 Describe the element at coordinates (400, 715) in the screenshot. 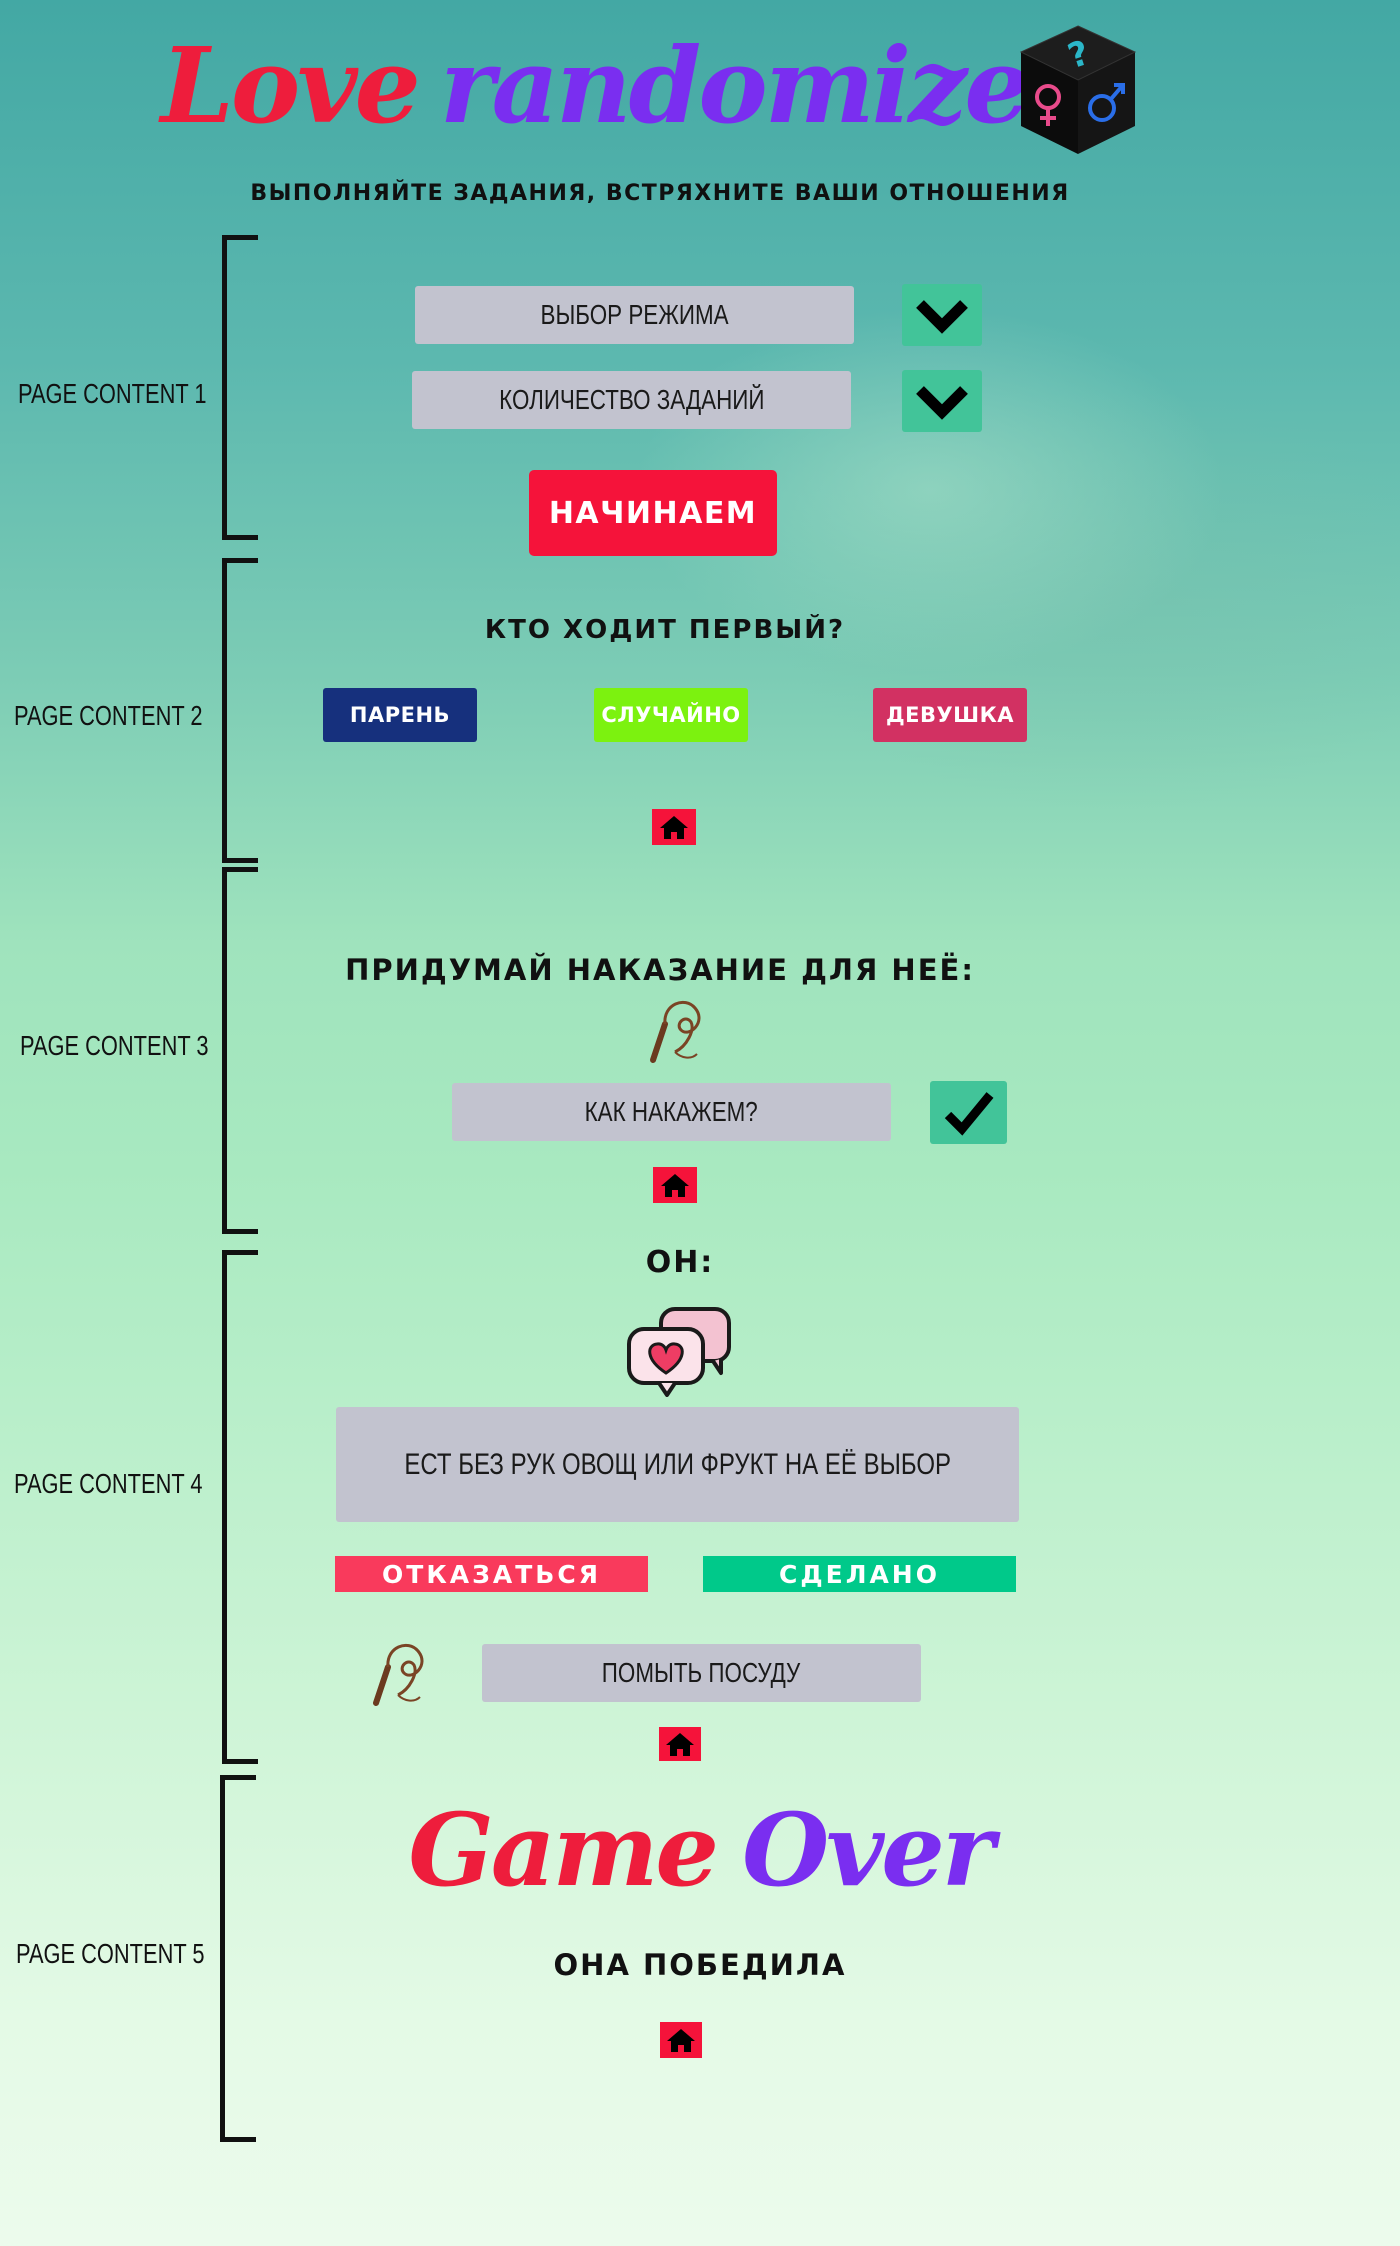

I see `guy-button: ПАРЕНЬ` at that location.